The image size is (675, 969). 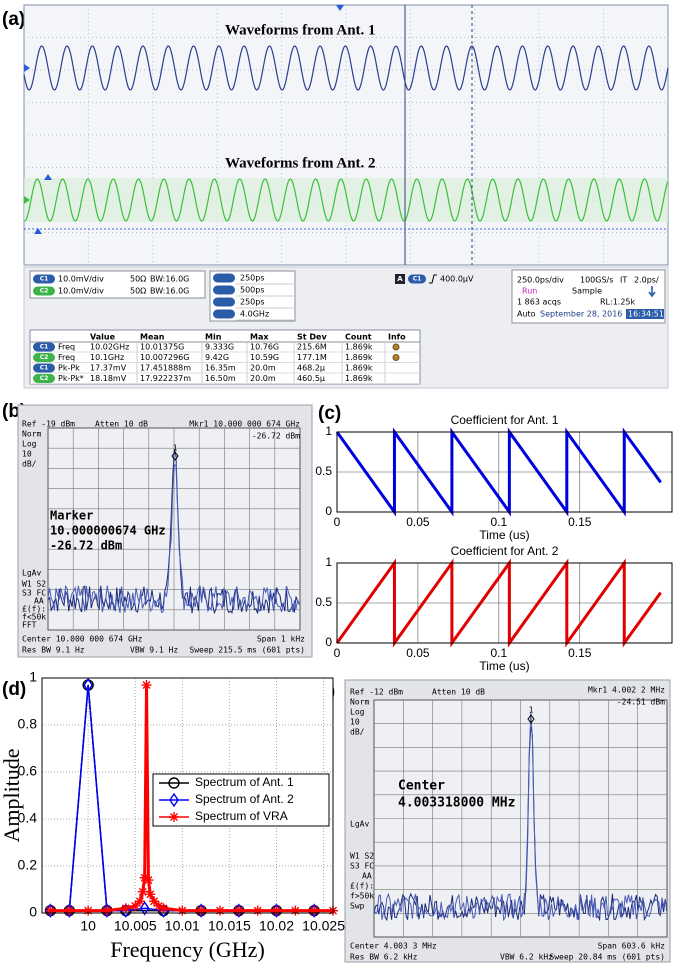 What do you see at coordinates (34, 617) in the screenshot?
I see `analyzer-label: f<50k` at bounding box center [34, 617].